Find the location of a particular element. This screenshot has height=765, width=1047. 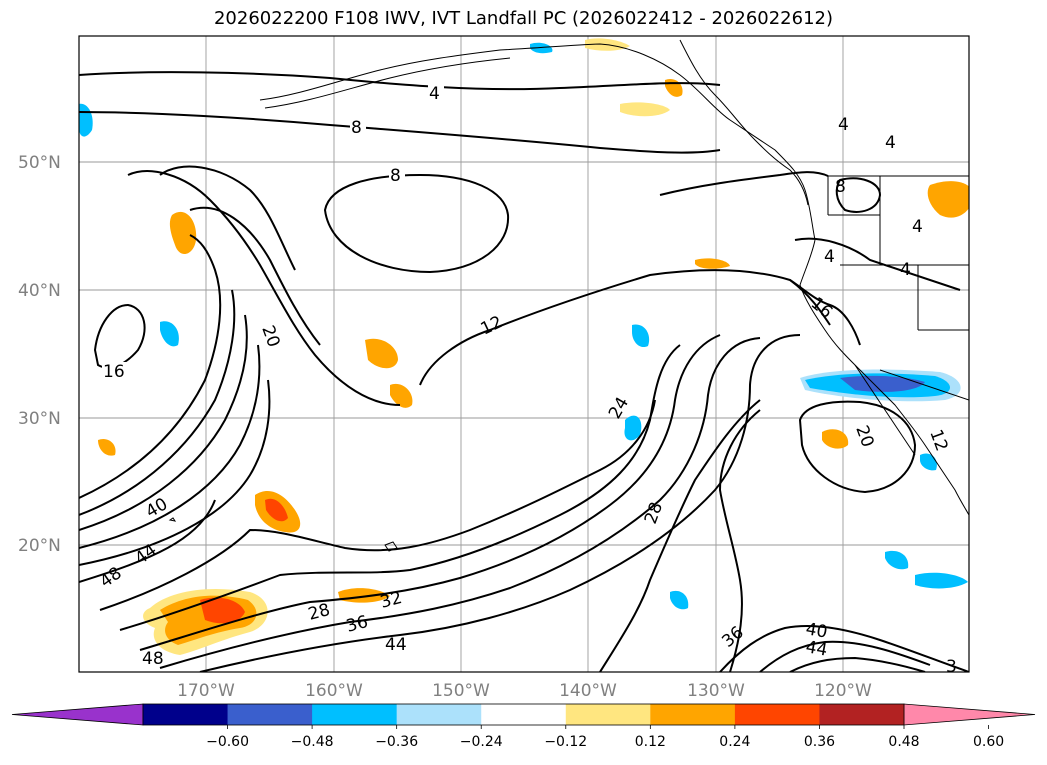

lon-label-130w: 130°W is located at coordinates (716, 691).